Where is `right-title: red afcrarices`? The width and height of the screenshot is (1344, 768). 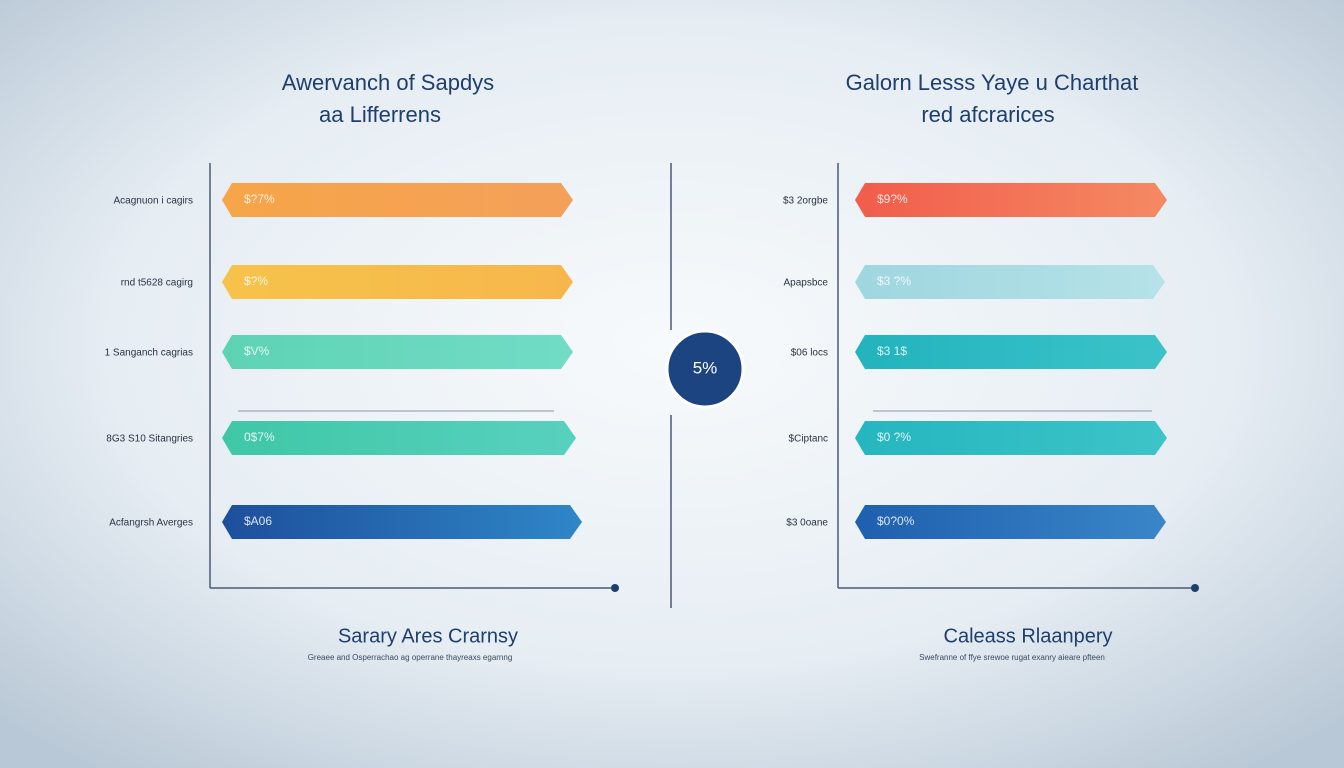
right-title: red afcrarices is located at coordinates (987, 114).